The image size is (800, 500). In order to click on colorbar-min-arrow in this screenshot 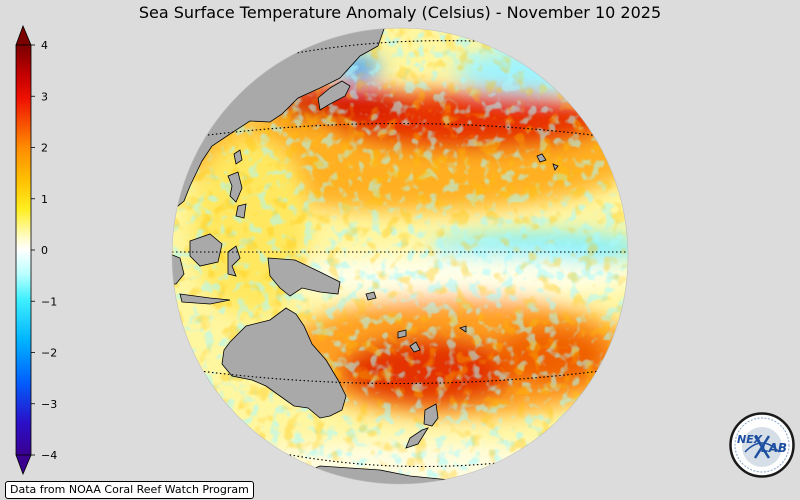, I will do `click(23, 465)`.